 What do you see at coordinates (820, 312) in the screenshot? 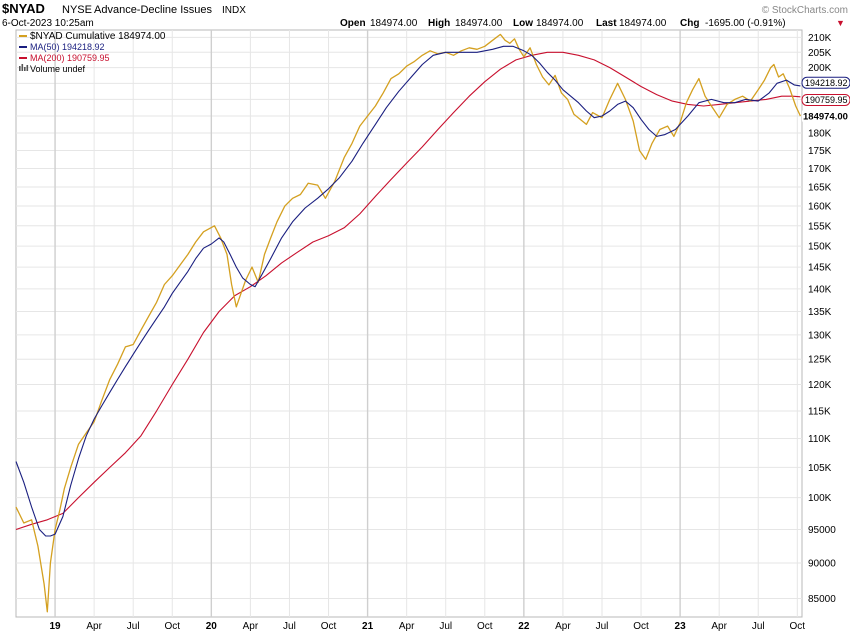
I see `y-tick-label: 135K` at bounding box center [820, 312].